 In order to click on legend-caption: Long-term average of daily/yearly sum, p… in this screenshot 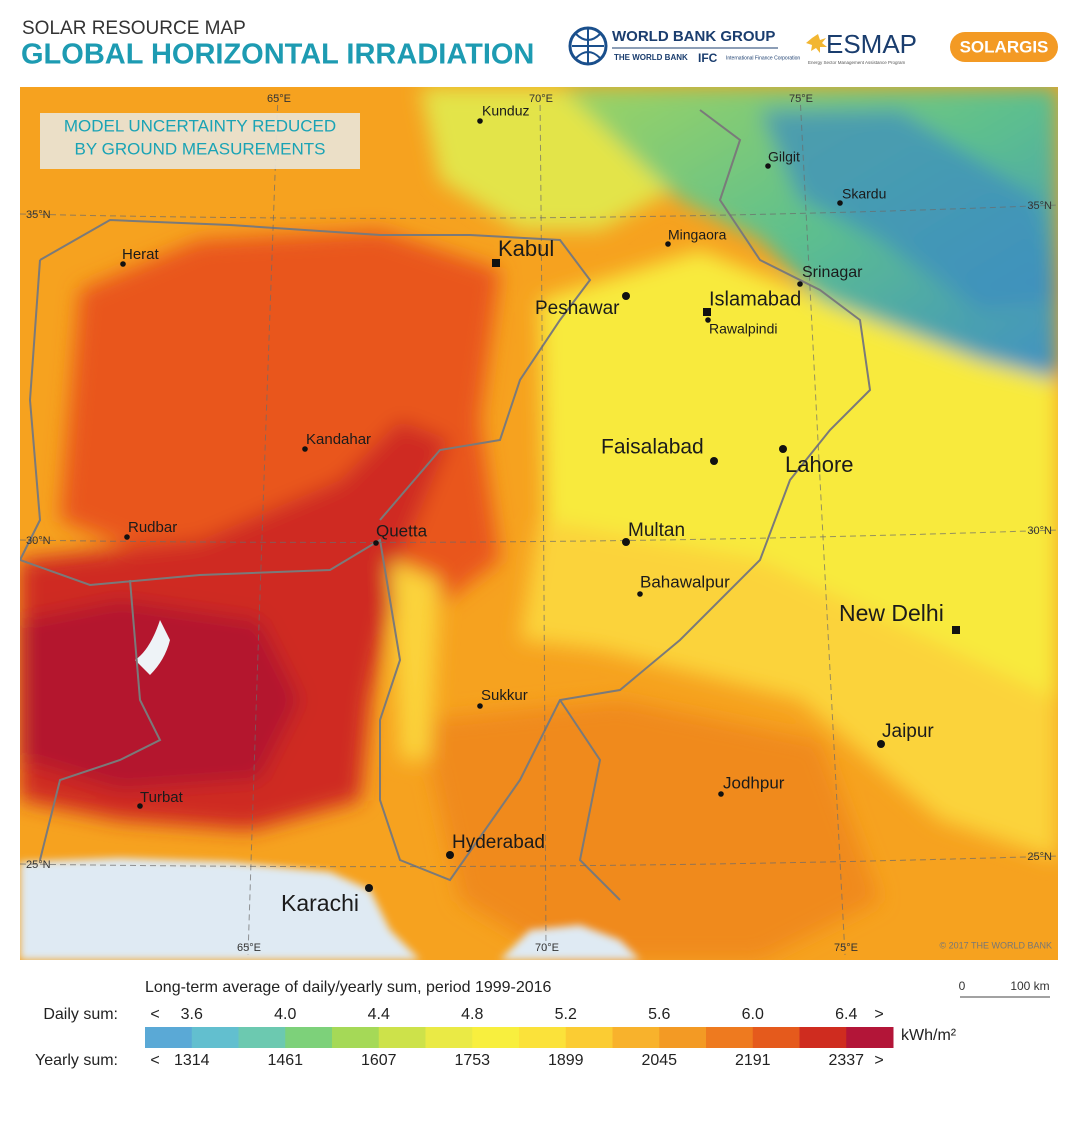, I will do `click(348, 987)`.